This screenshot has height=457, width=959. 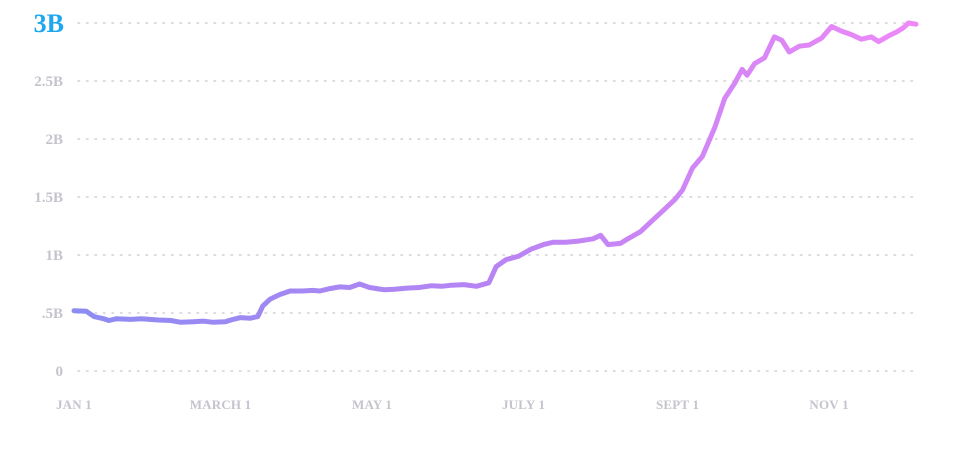 I want to click on y-axis-labels: 0 .5B 1B 1.5B 2B 2.5B 3B, so click(x=49, y=194).